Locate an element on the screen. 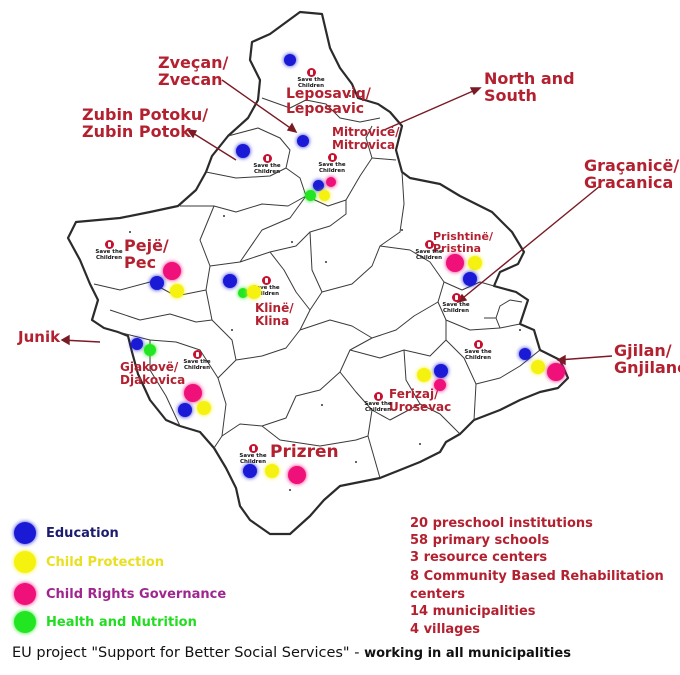  label-mitrovice: Mitrovicë/ Mitrovica is located at coordinates (366, 138).